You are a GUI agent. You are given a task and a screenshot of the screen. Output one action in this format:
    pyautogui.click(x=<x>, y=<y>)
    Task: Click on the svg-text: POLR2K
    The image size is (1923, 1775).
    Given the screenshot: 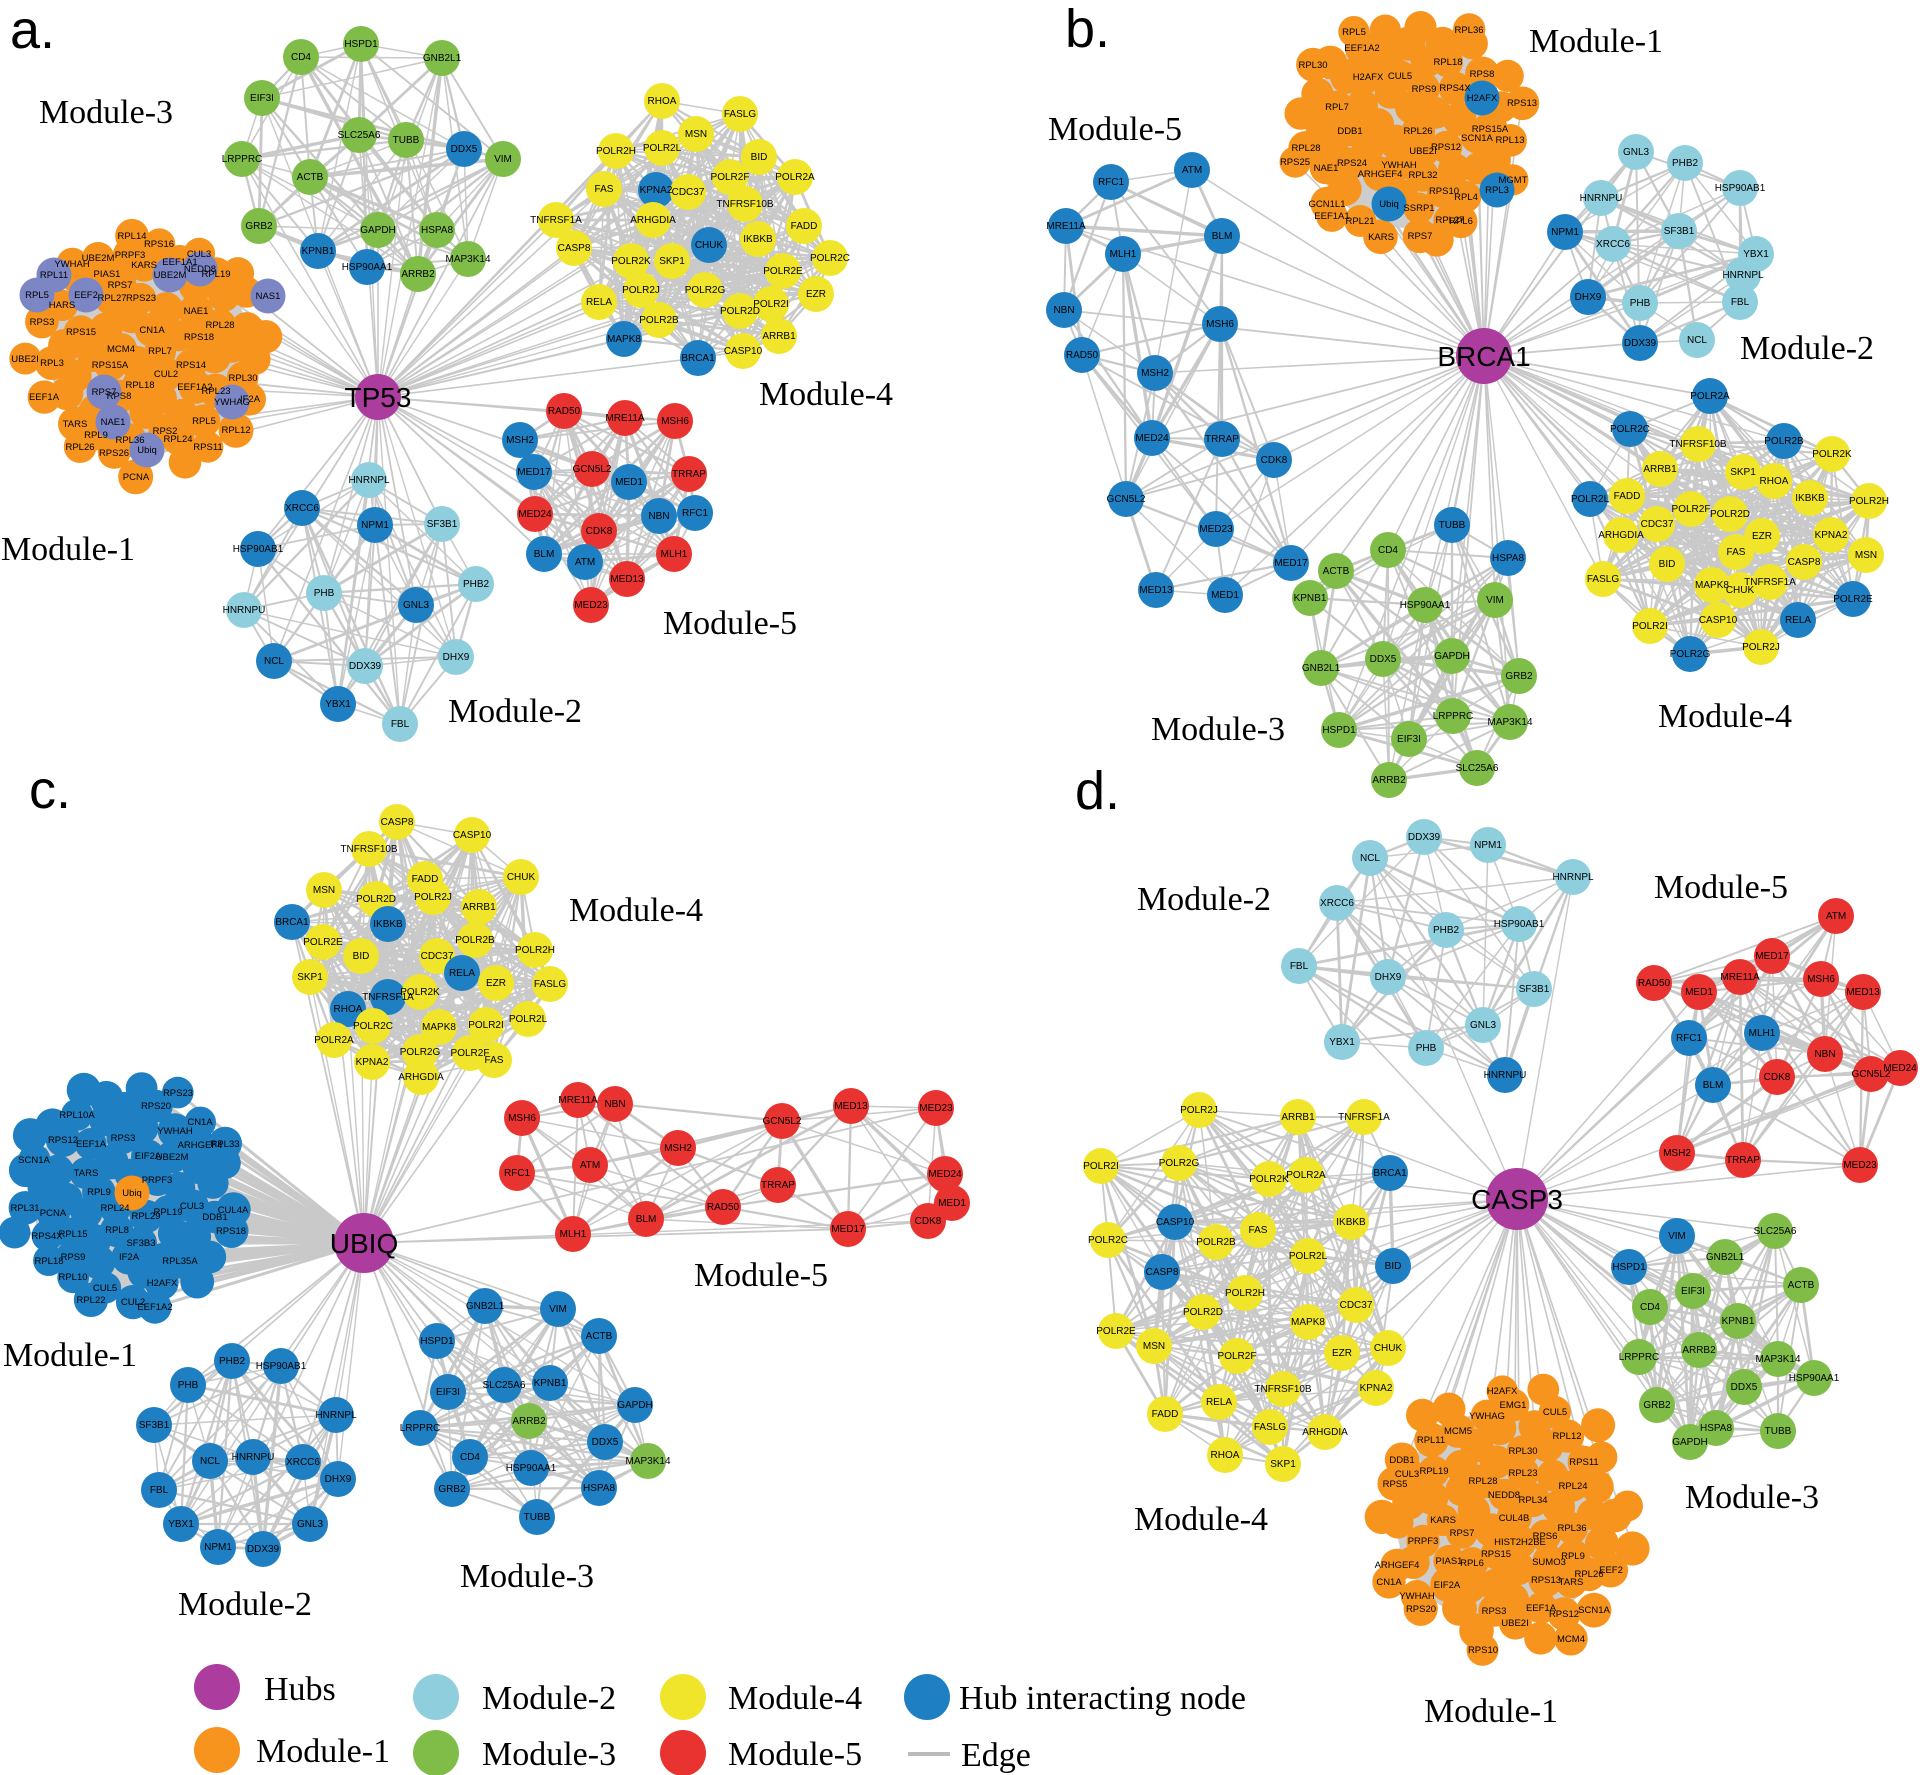 What is the action you would take?
    pyautogui.click(x=631, y=261)
    